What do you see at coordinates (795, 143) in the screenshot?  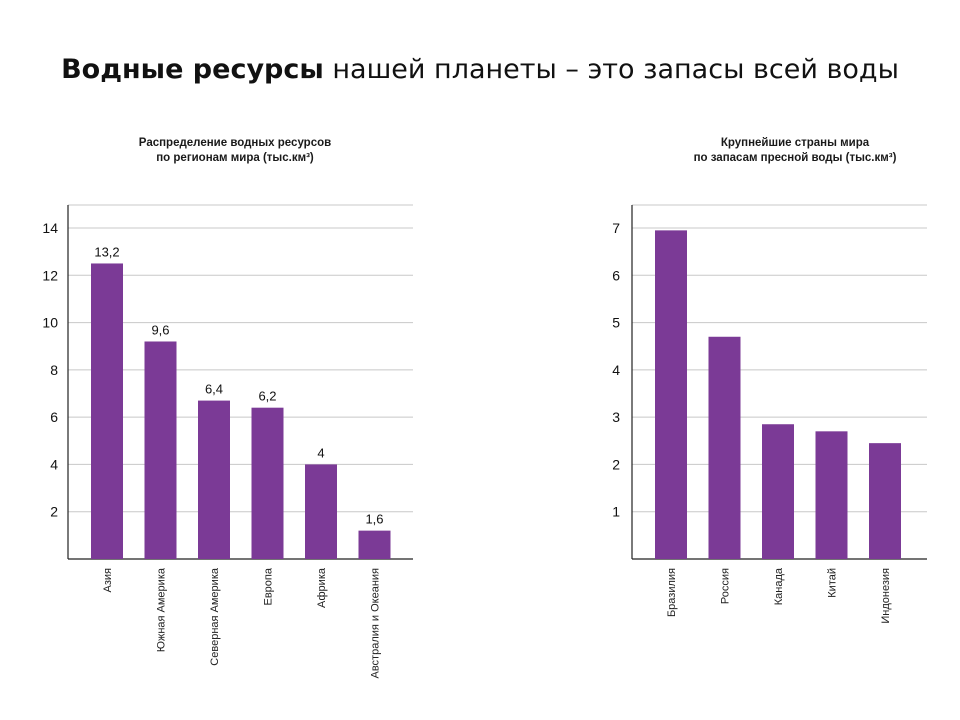 I see `right-chart-title-line1: Крупнейшие страны мира` at bounding box center [795, 143].